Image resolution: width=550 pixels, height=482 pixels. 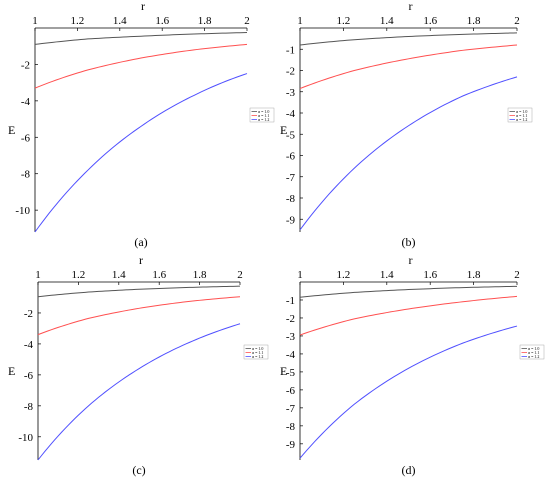 I want to click on panel-caption: (b), so click(x=409, y=242).